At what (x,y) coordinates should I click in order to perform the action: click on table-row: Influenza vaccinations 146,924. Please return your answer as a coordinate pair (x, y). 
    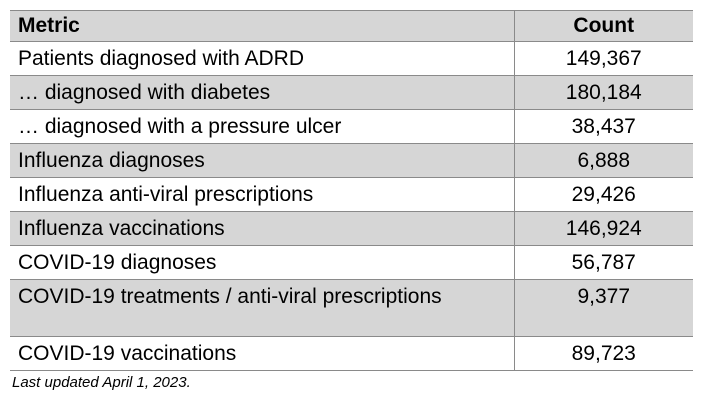
    Looking at the image, I should click on (351, 228).